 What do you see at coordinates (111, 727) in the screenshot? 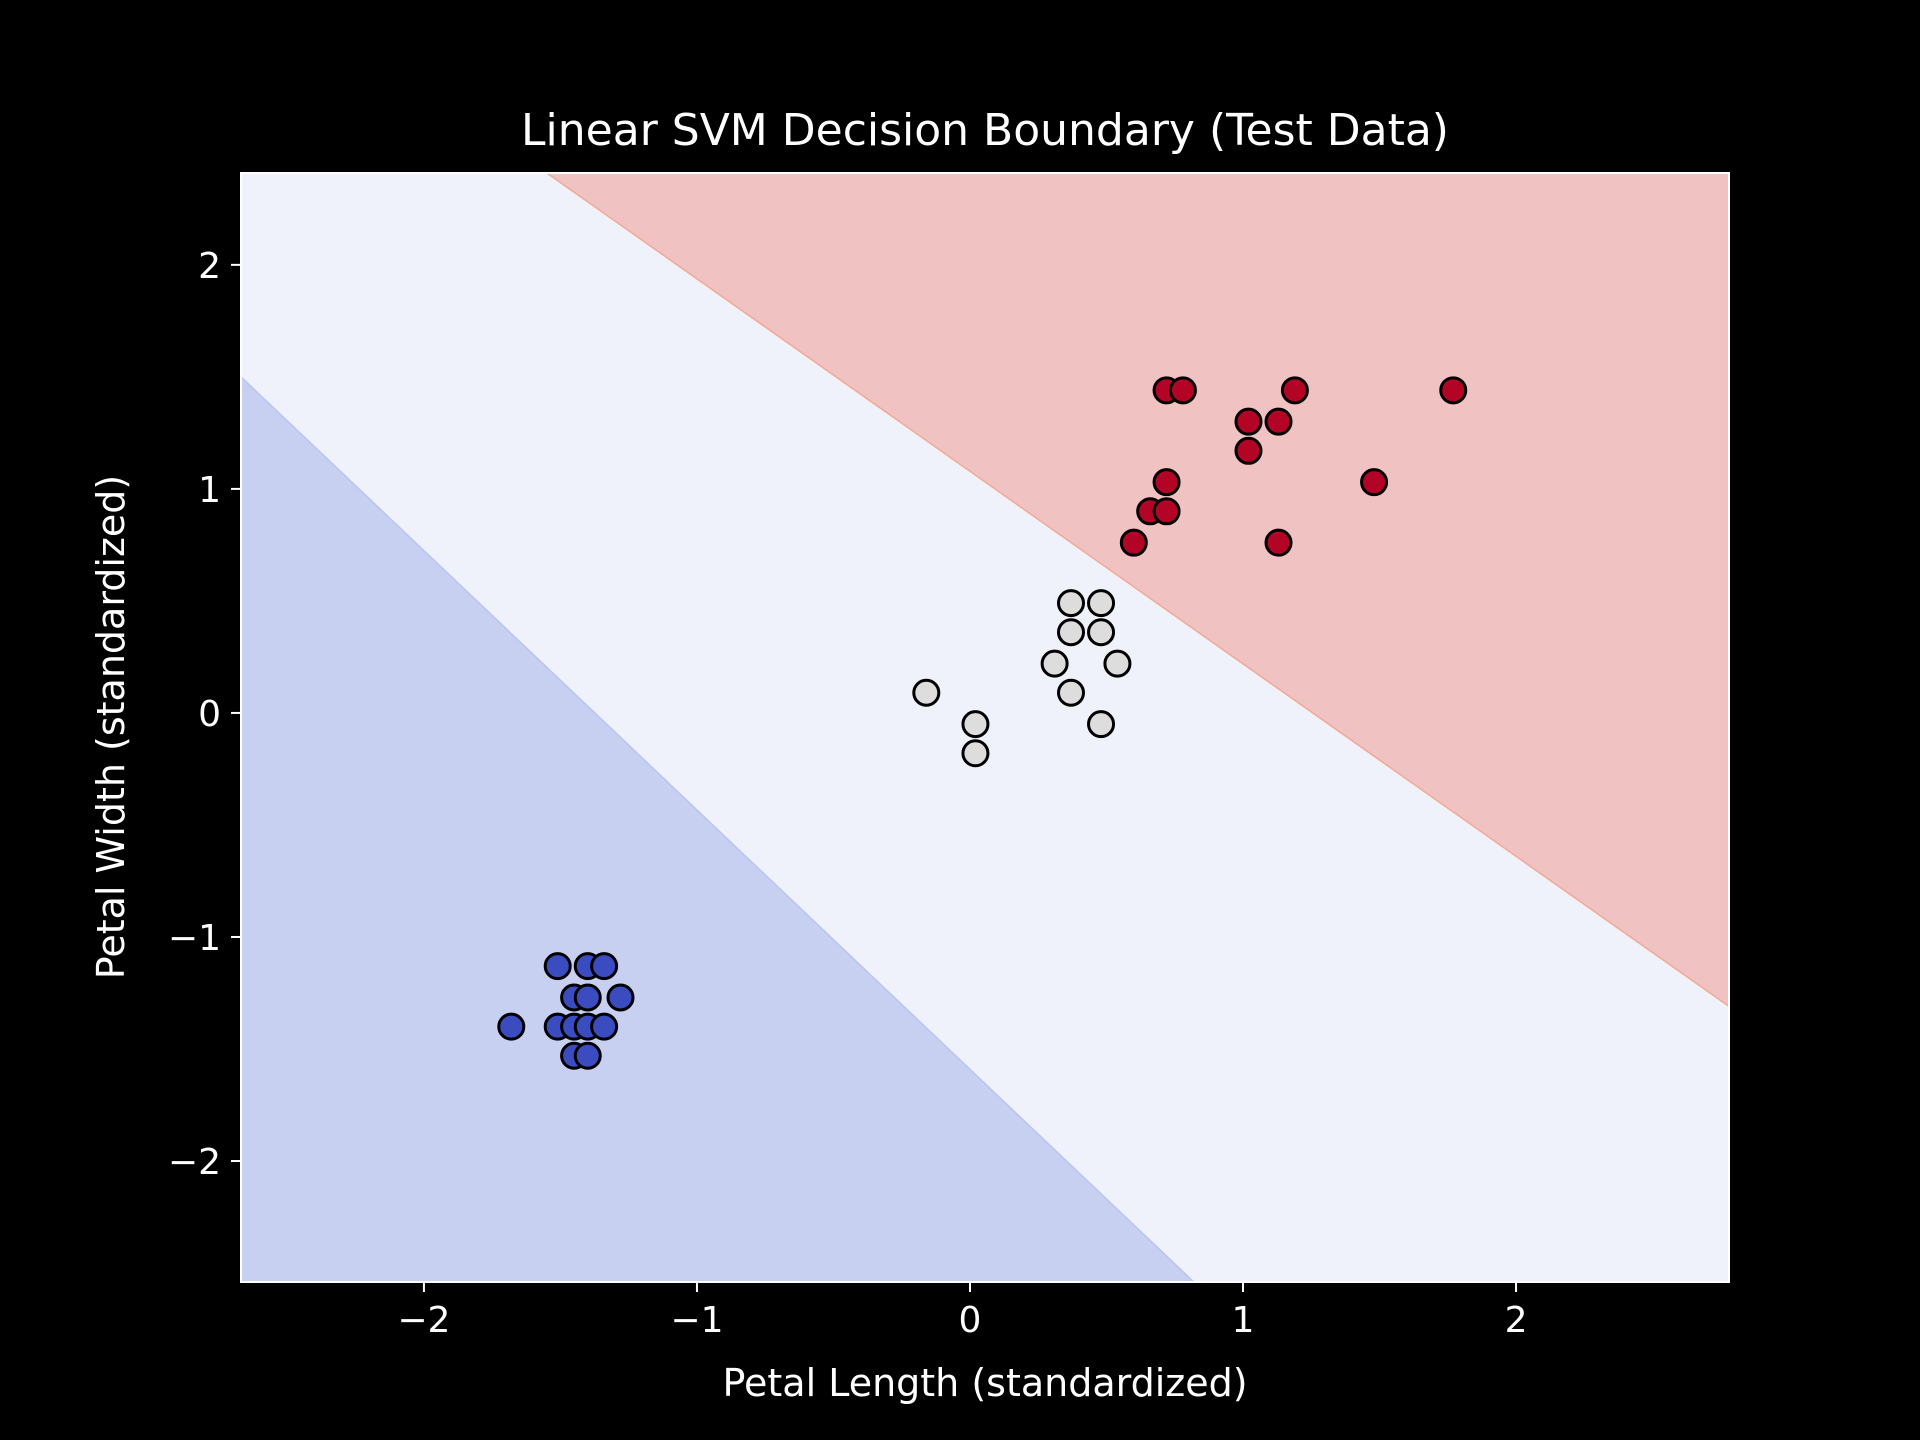
I see `y-axis-label: Petal Width (standardized)` at bounding box center [111, 727].